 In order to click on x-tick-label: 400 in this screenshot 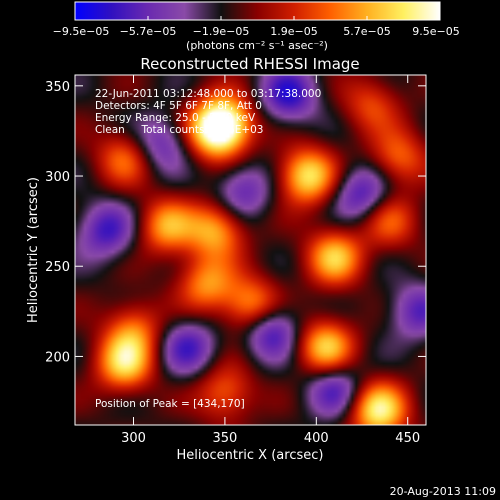, I will do `click(316, 438)`.